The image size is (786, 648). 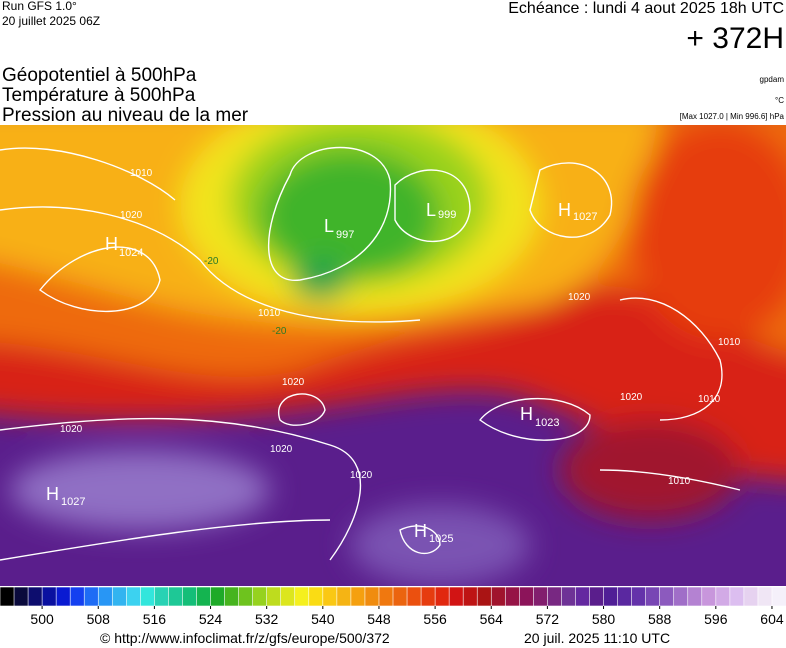 What do you see at coordinates (99, 619) in the screenshot?
I see `colorbar-tick-label: 508` at bounding box center [99, 619].